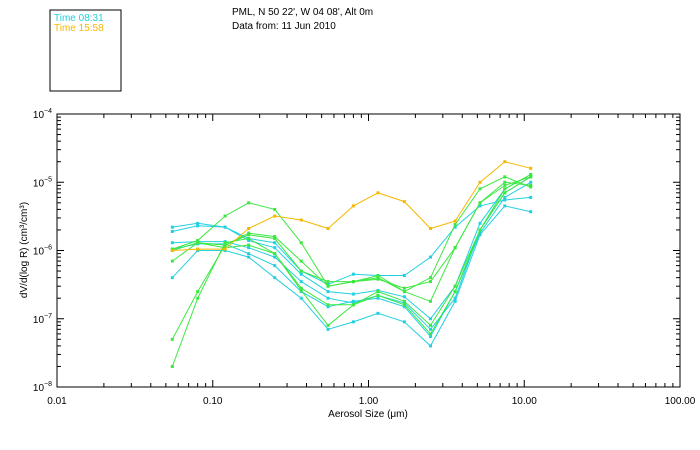  What do you see at coordinates (42, 251) in the screenshot?
I see `y-tick-label: 10⁻⁶` at bounding box center [42, 251].